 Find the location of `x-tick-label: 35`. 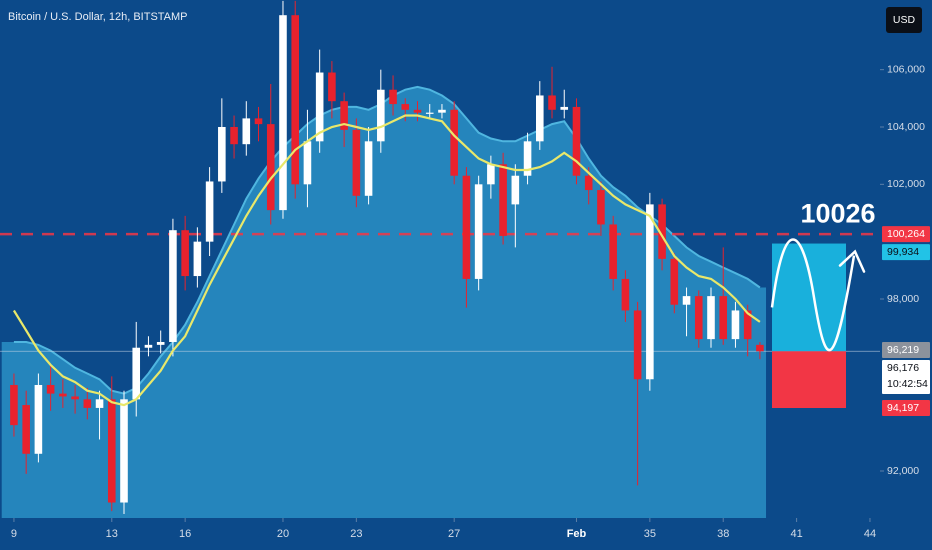

x-tick-label: 35 is located at coordinates (650, 534).